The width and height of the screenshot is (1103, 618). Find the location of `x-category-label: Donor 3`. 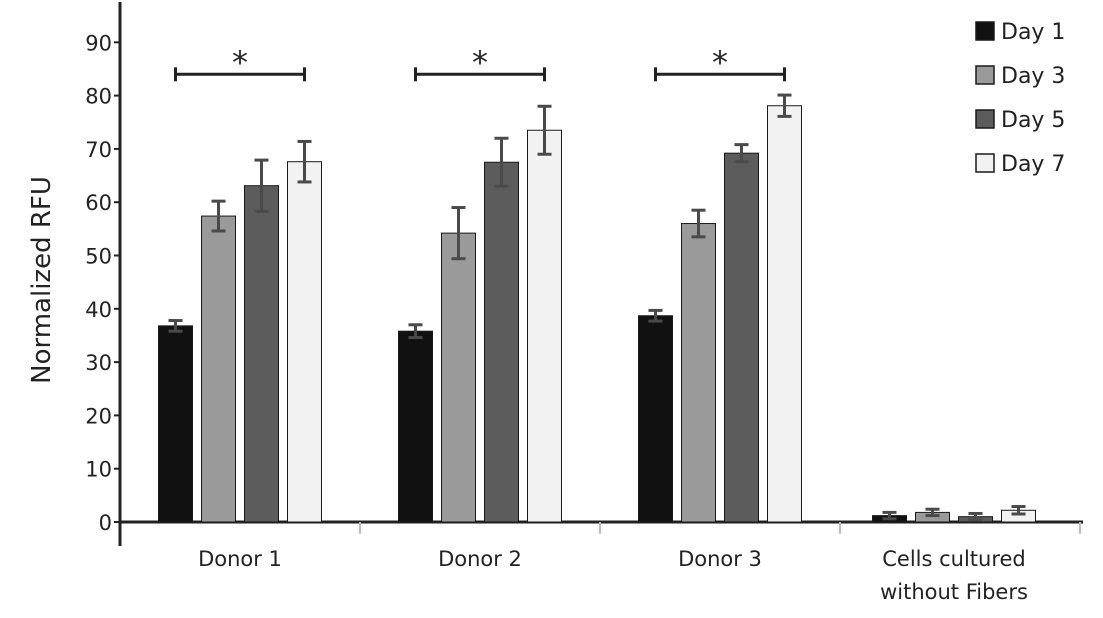

x-category-label: Donor 3 is located at coordinates (720, 559).